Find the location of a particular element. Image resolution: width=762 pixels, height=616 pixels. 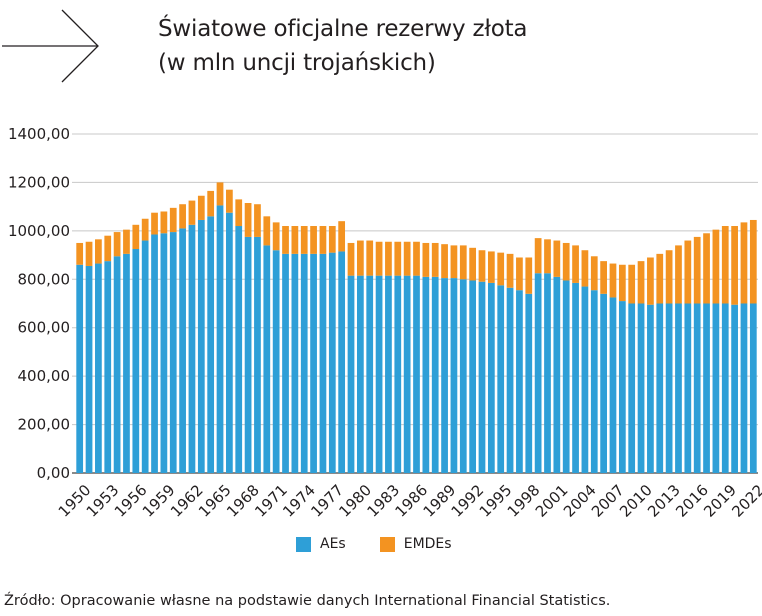

bar-aes-2014 is located at coordinates (678, 388).